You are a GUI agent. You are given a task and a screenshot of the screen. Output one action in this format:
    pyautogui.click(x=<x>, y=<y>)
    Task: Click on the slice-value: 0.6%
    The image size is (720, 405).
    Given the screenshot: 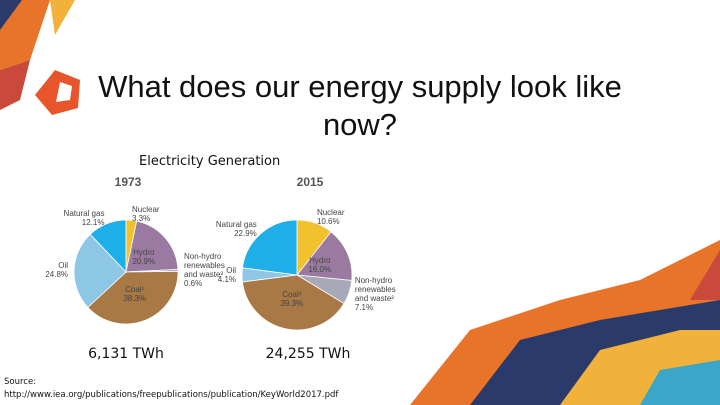 What is the action you would take?
    pyautogui.click(x=193, y=284)
    